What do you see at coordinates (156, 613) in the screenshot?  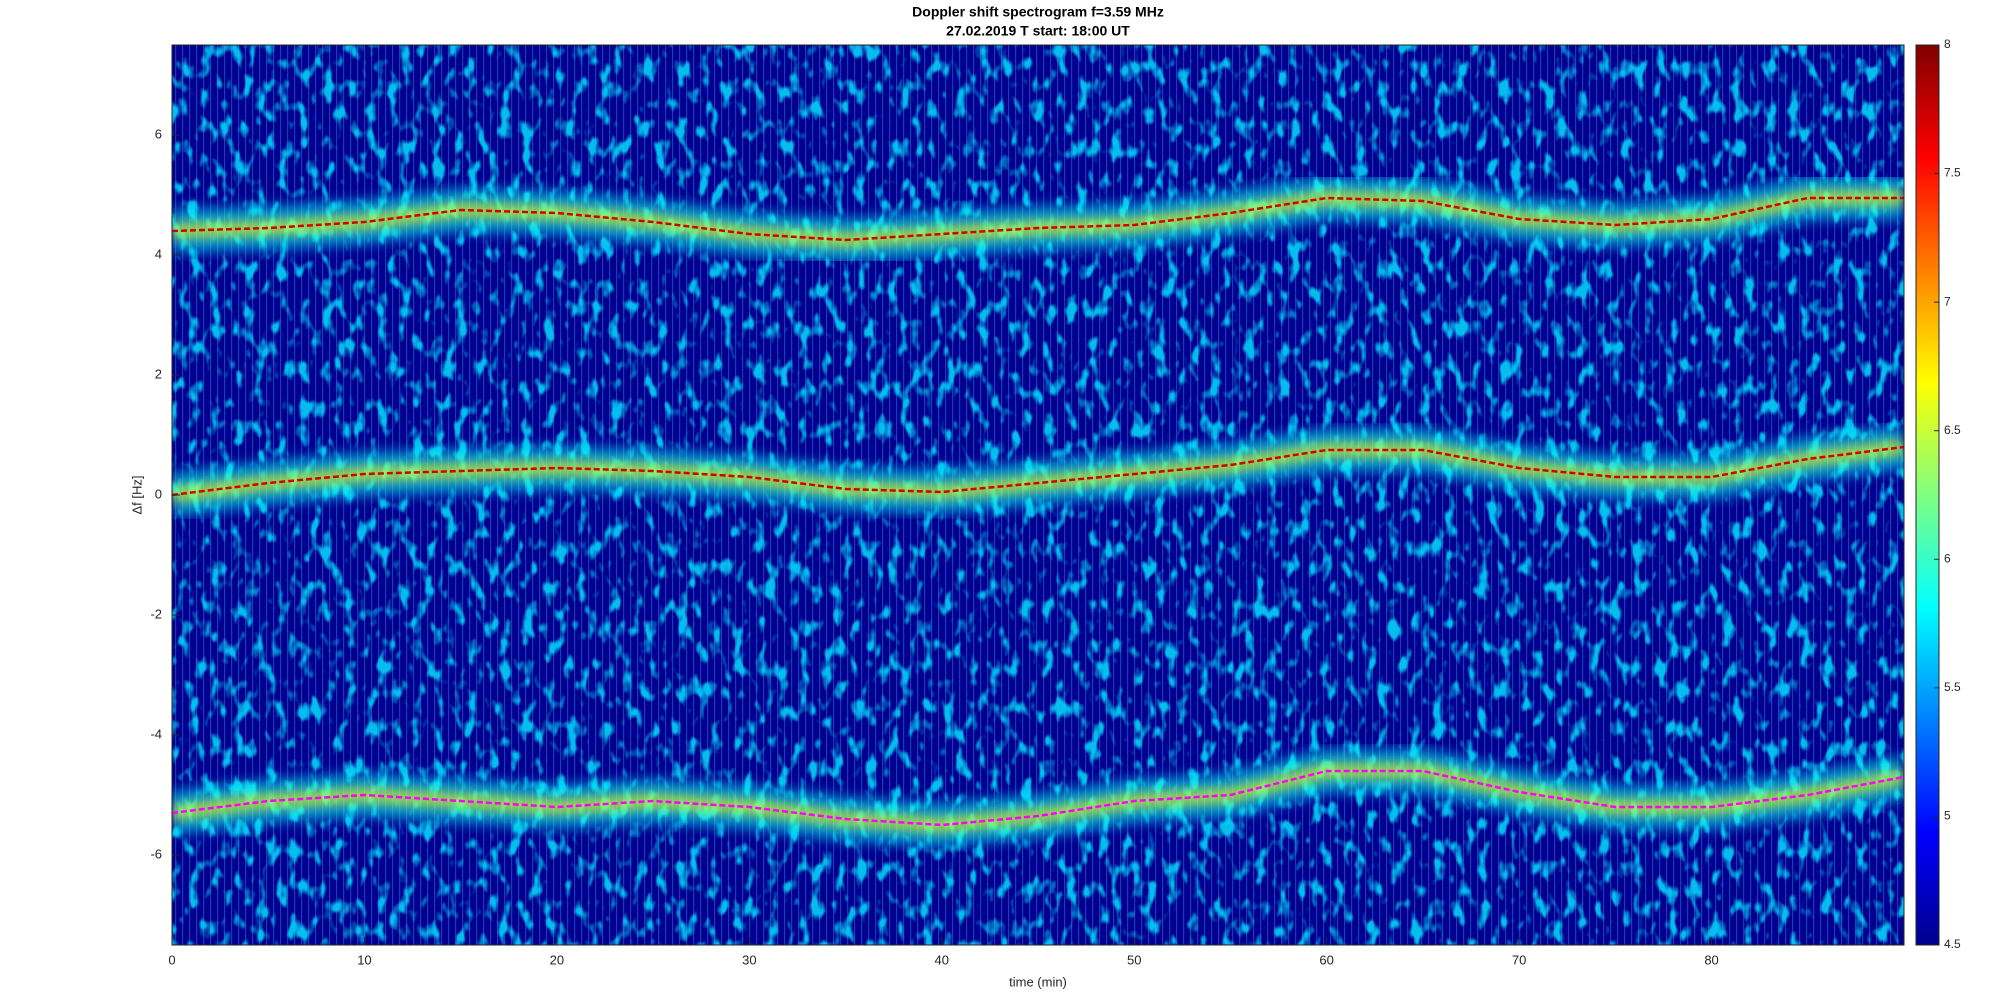 I see `y-tick-label: -2` at bounding box center [156, 613].